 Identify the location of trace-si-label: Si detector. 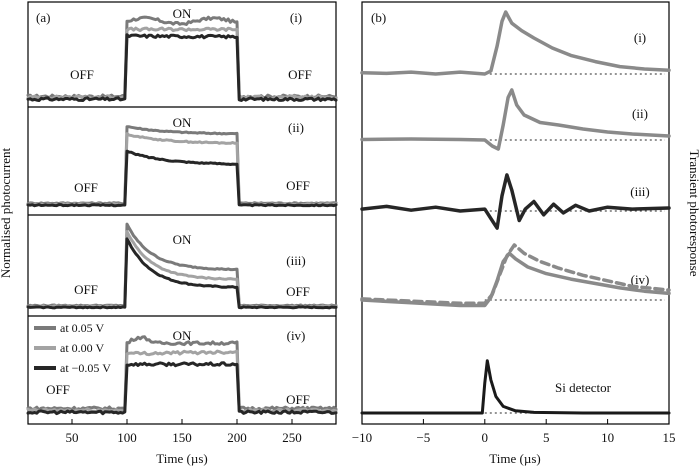
(583, 387).